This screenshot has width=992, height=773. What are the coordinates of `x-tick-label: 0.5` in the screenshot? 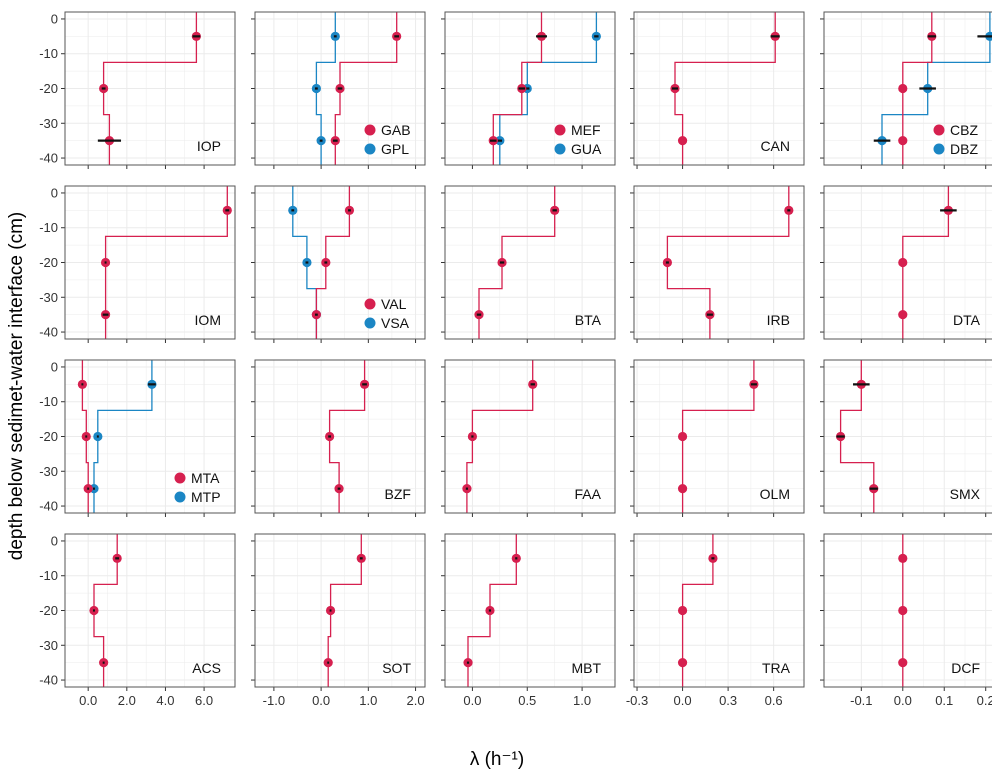 It's located at (527, 700).